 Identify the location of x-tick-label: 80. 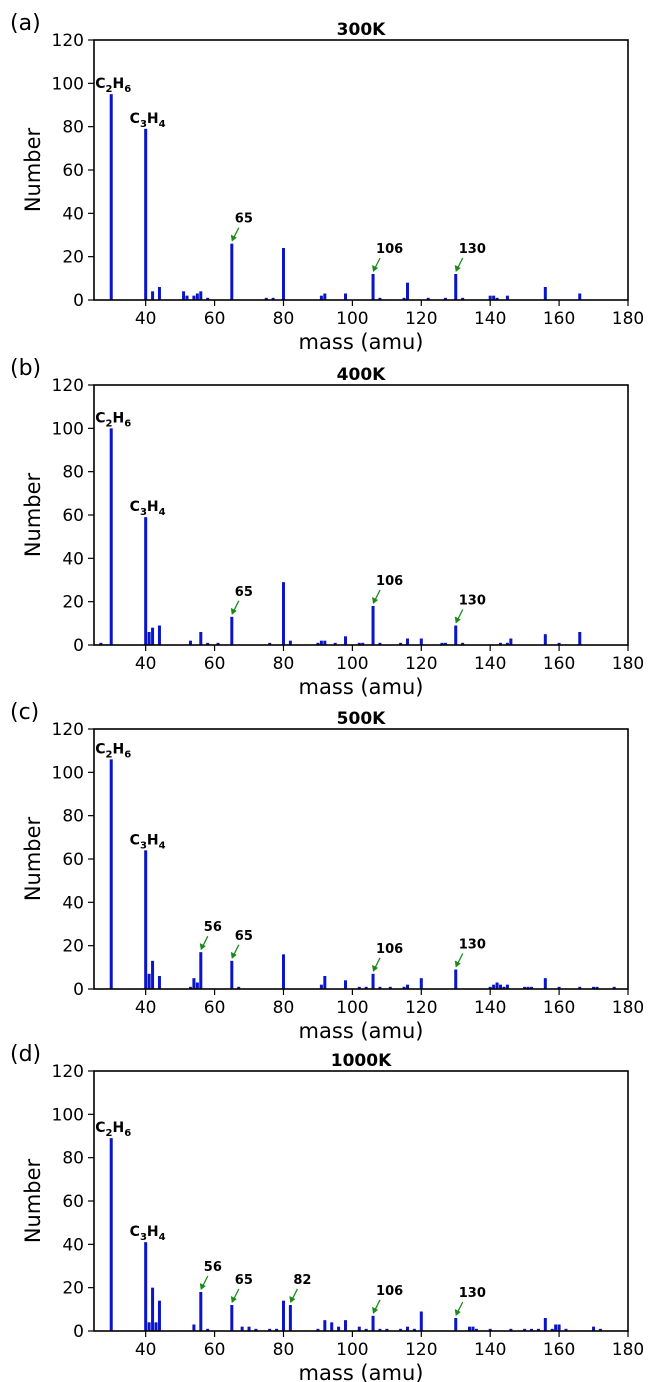
(284, 664).